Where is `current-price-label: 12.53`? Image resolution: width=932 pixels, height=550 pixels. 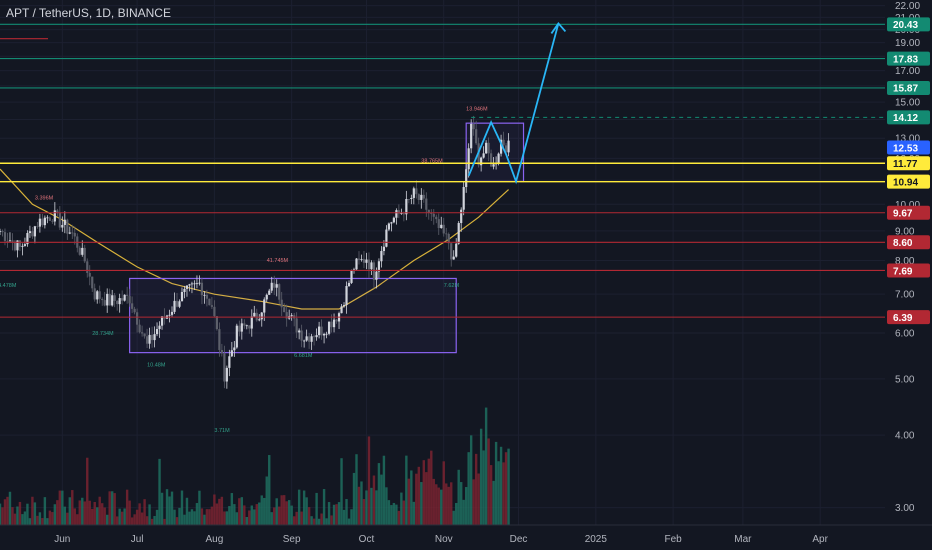 current-price-label: 12.53 is located at coordinates (905, 148).